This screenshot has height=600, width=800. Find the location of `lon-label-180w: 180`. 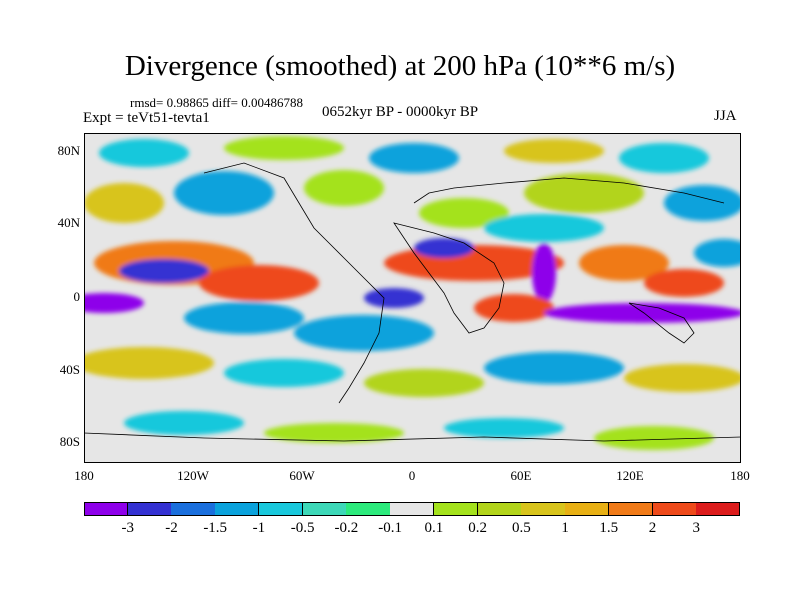

lon-label-180w: 180 is located at coordinates (84, 475).